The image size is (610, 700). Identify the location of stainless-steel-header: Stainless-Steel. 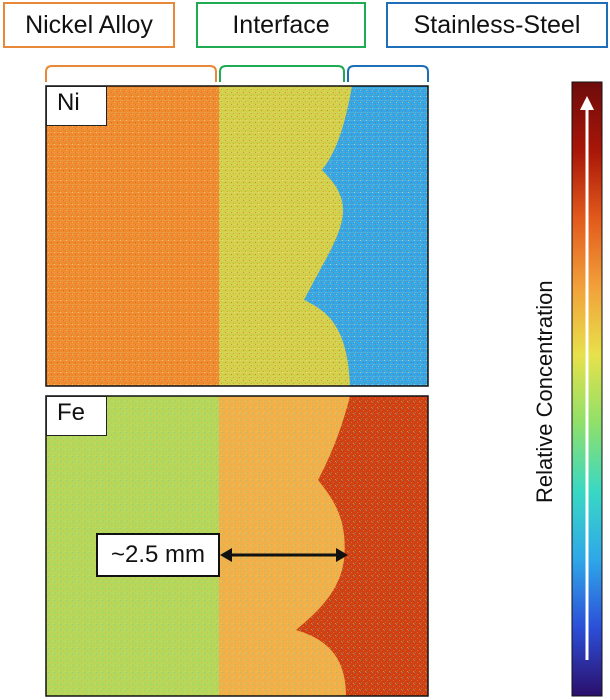
(497, 25).